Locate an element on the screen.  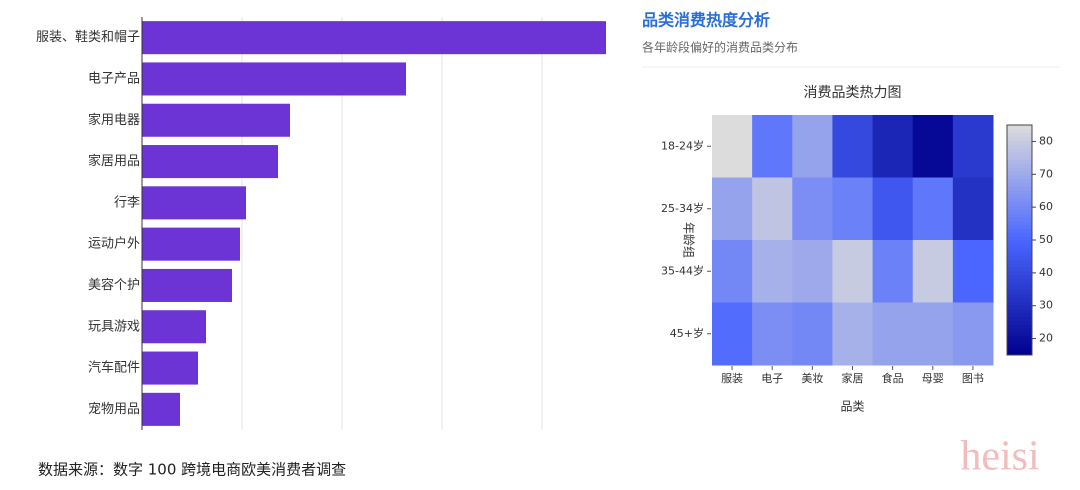
category-label: 家居用品 is located at coordinates (114, 161).